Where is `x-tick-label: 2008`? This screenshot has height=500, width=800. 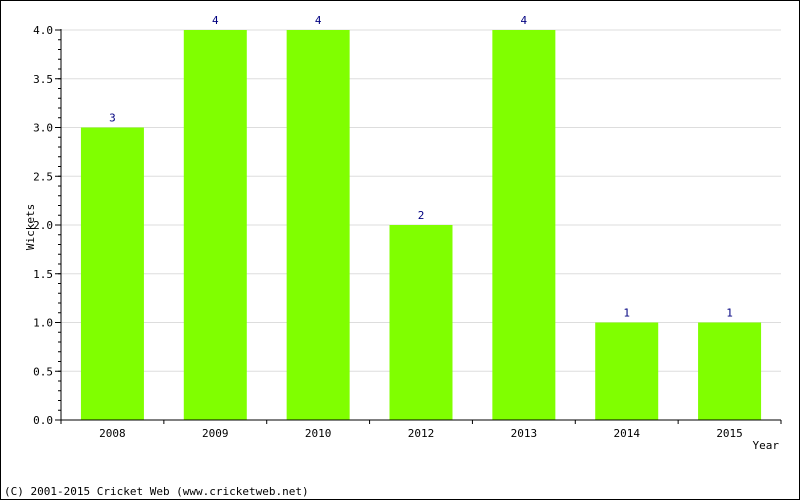 x-tick-label: 2008 is located at coordinates (112, 433).